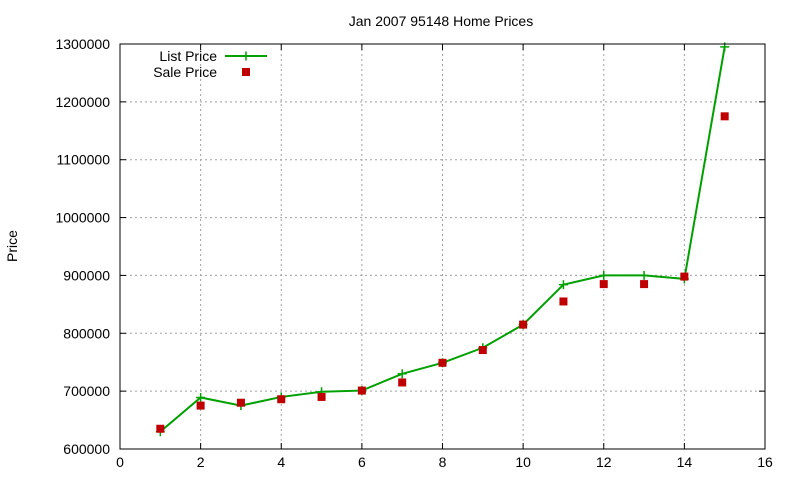 Image resolution: width=800 pixels, height=480 pixels. Describe the element at coordinates (185, 72) in the screenshot. I see `legend-label-sale-price: Sale Price` at that location.